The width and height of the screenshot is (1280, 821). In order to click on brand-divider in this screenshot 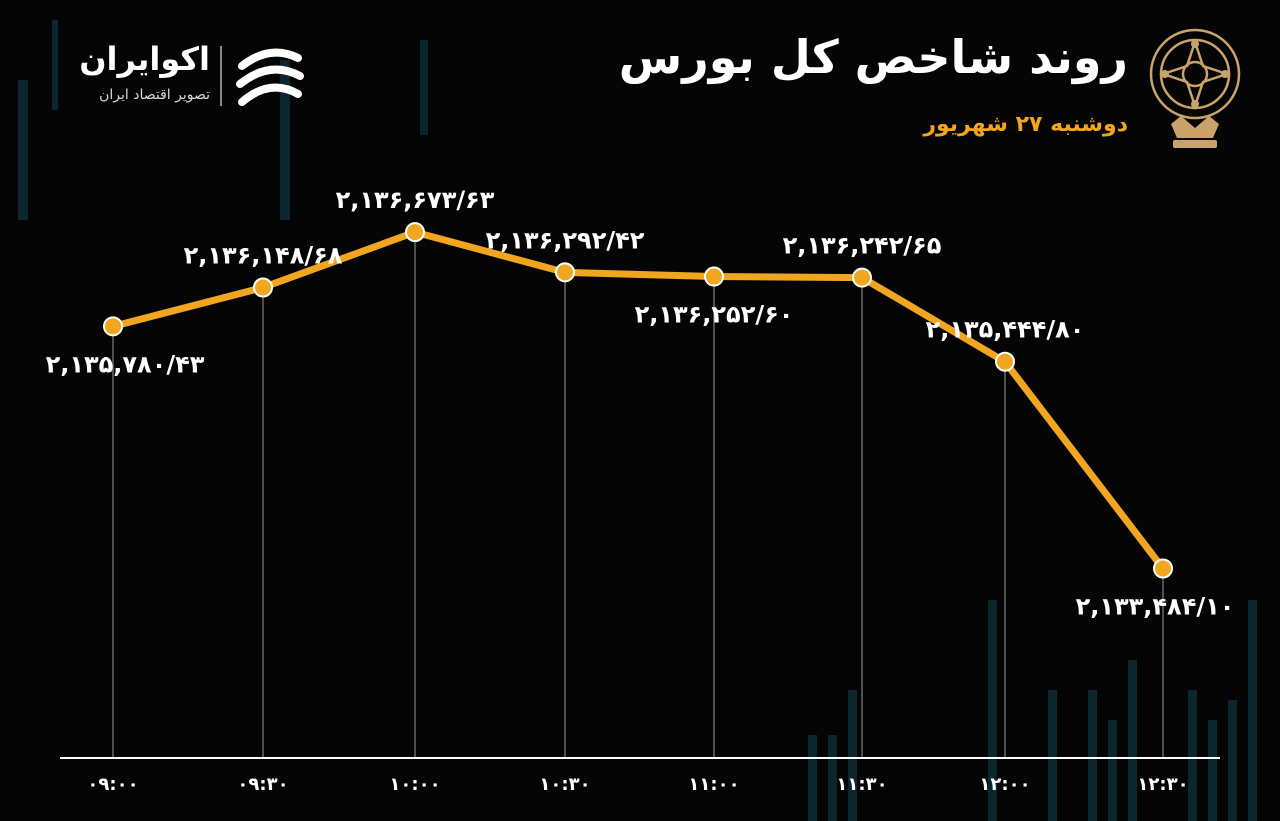, I will do `click(221, 76)`.